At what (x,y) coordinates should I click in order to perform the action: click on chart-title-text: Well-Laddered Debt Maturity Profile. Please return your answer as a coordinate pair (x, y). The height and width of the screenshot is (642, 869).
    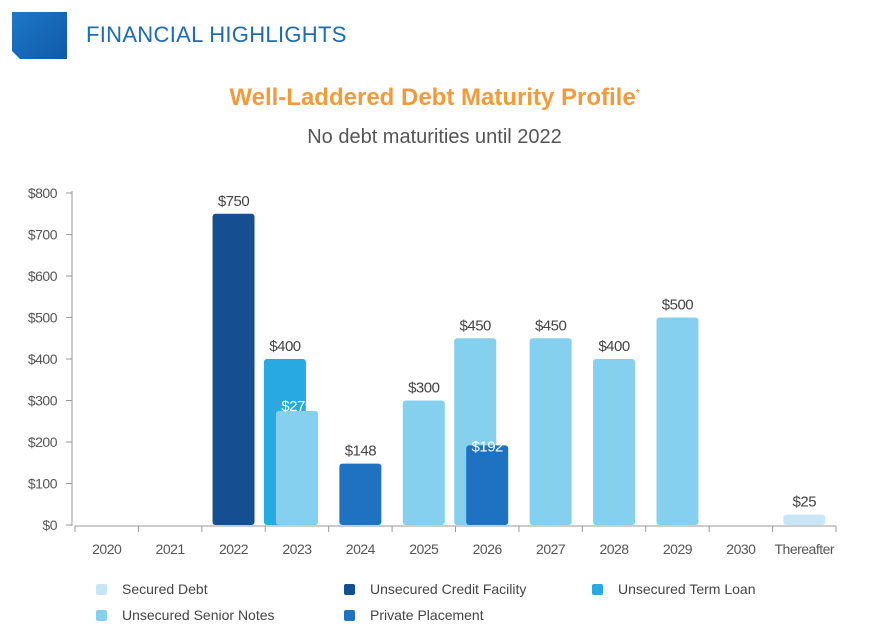
    Looking at the image, I should click on (432, 97).